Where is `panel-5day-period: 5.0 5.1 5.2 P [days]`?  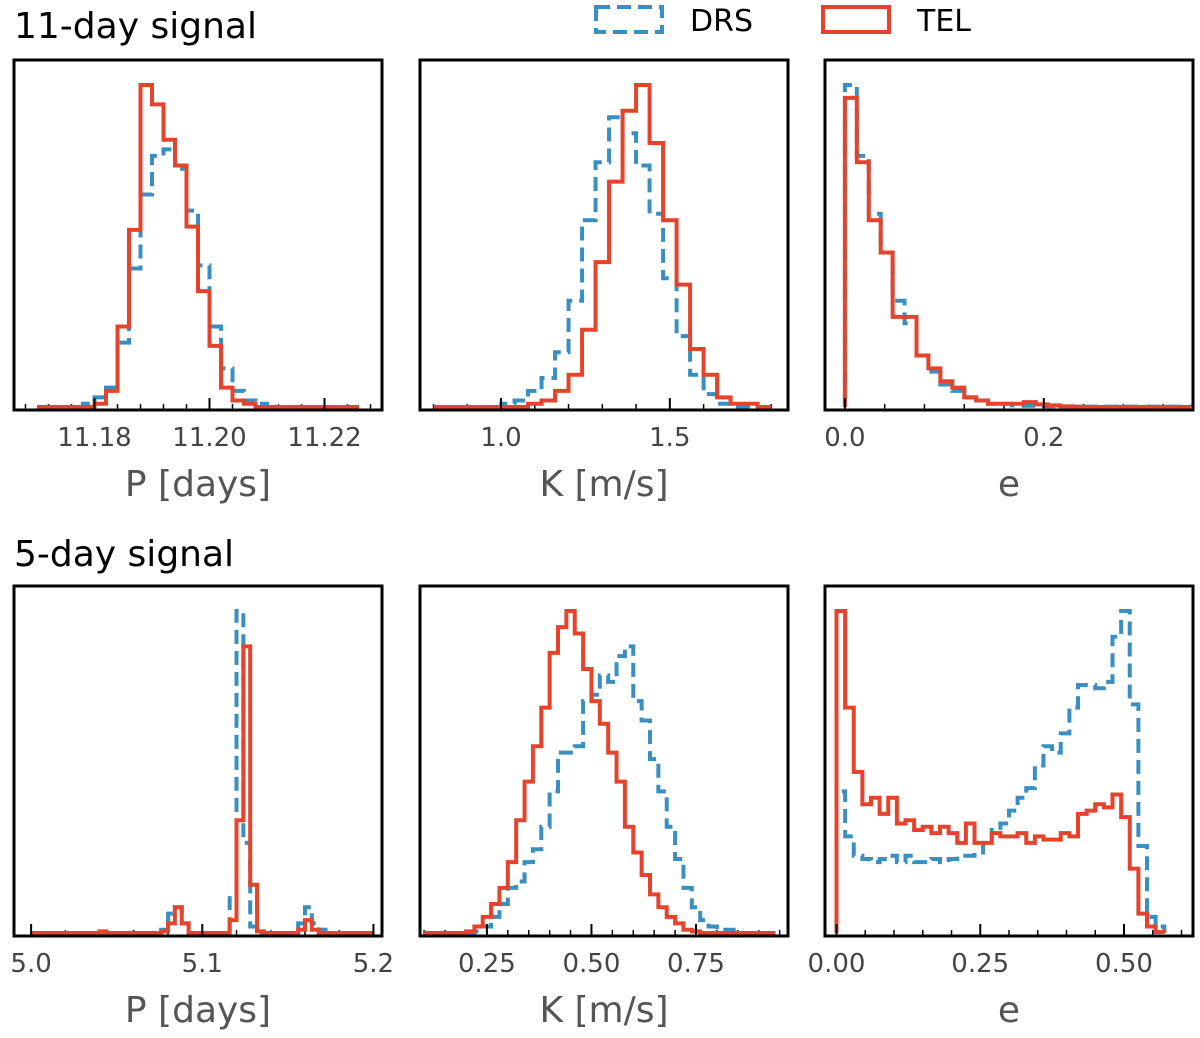
panel-5day-period: 5.0 5.1 5.2 P [days] is located at coordinates (202, 807).